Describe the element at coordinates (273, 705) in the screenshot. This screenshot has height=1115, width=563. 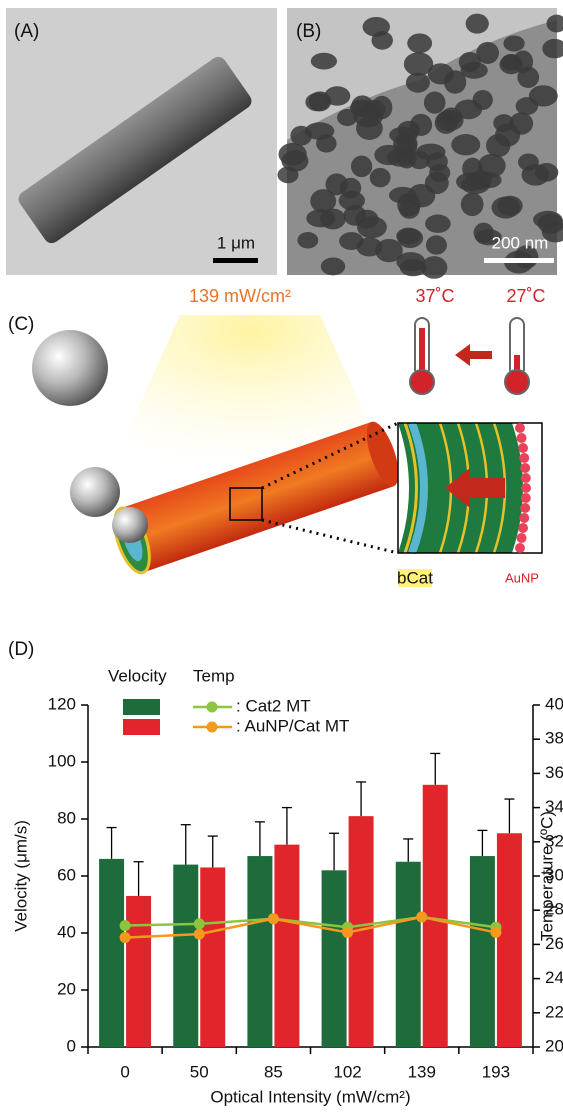
I see `legend-label: : Cat2 MT` at that location.